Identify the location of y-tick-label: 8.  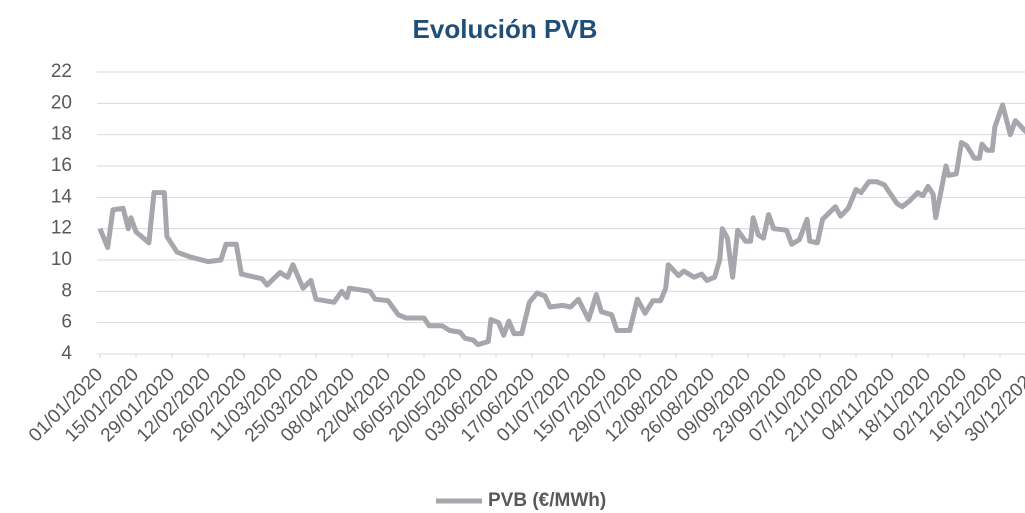
(66, 290).